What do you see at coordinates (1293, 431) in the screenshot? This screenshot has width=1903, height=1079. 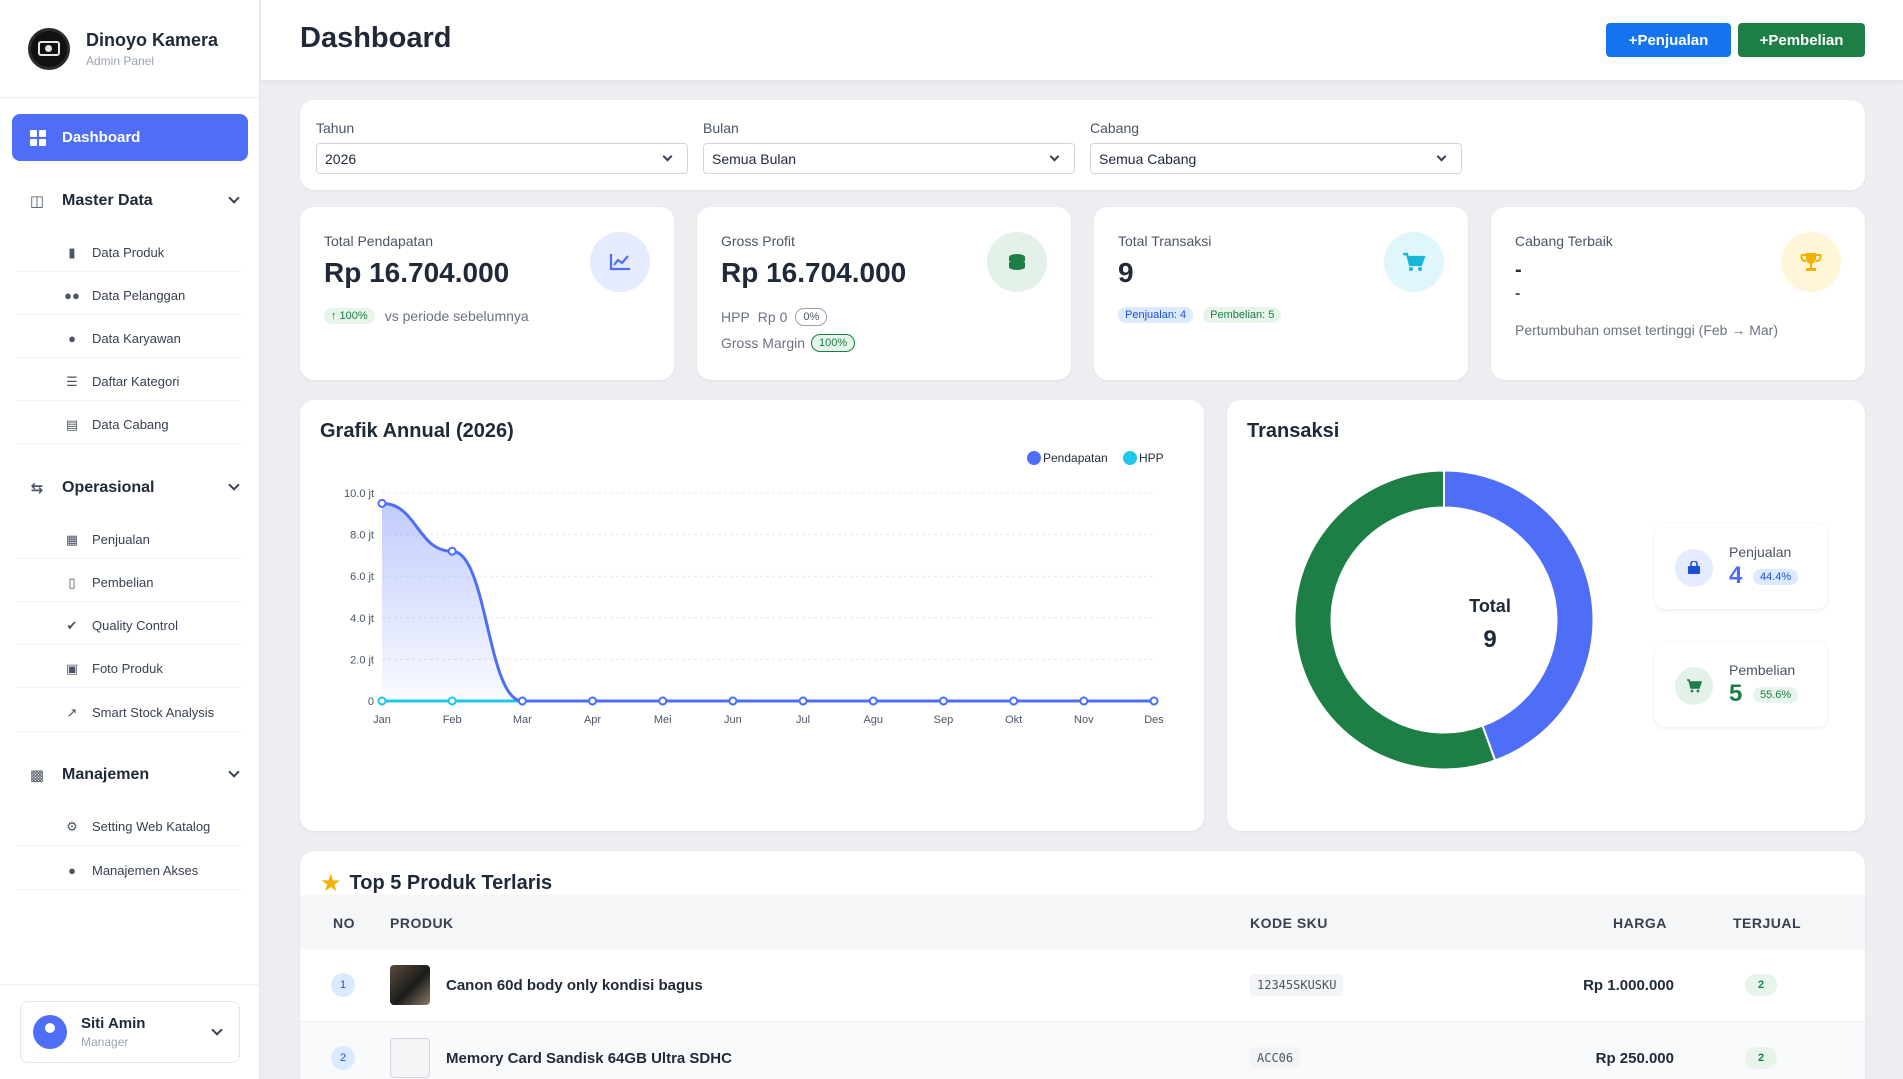 I see `chart-title: Transaksi` at bounding box center [1293, 431].